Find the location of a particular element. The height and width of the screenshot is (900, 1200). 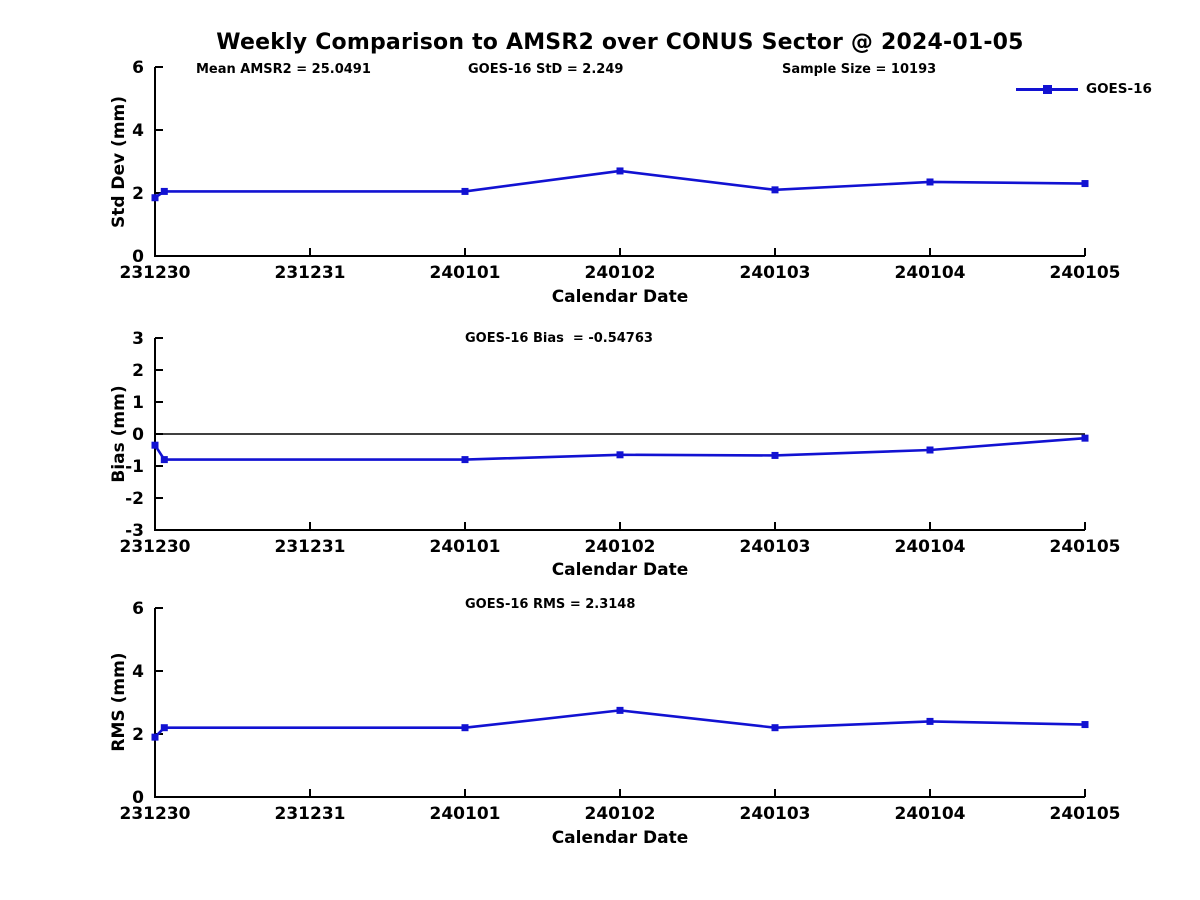

y-tick-label: -2 is located at coordinates (134, 499).